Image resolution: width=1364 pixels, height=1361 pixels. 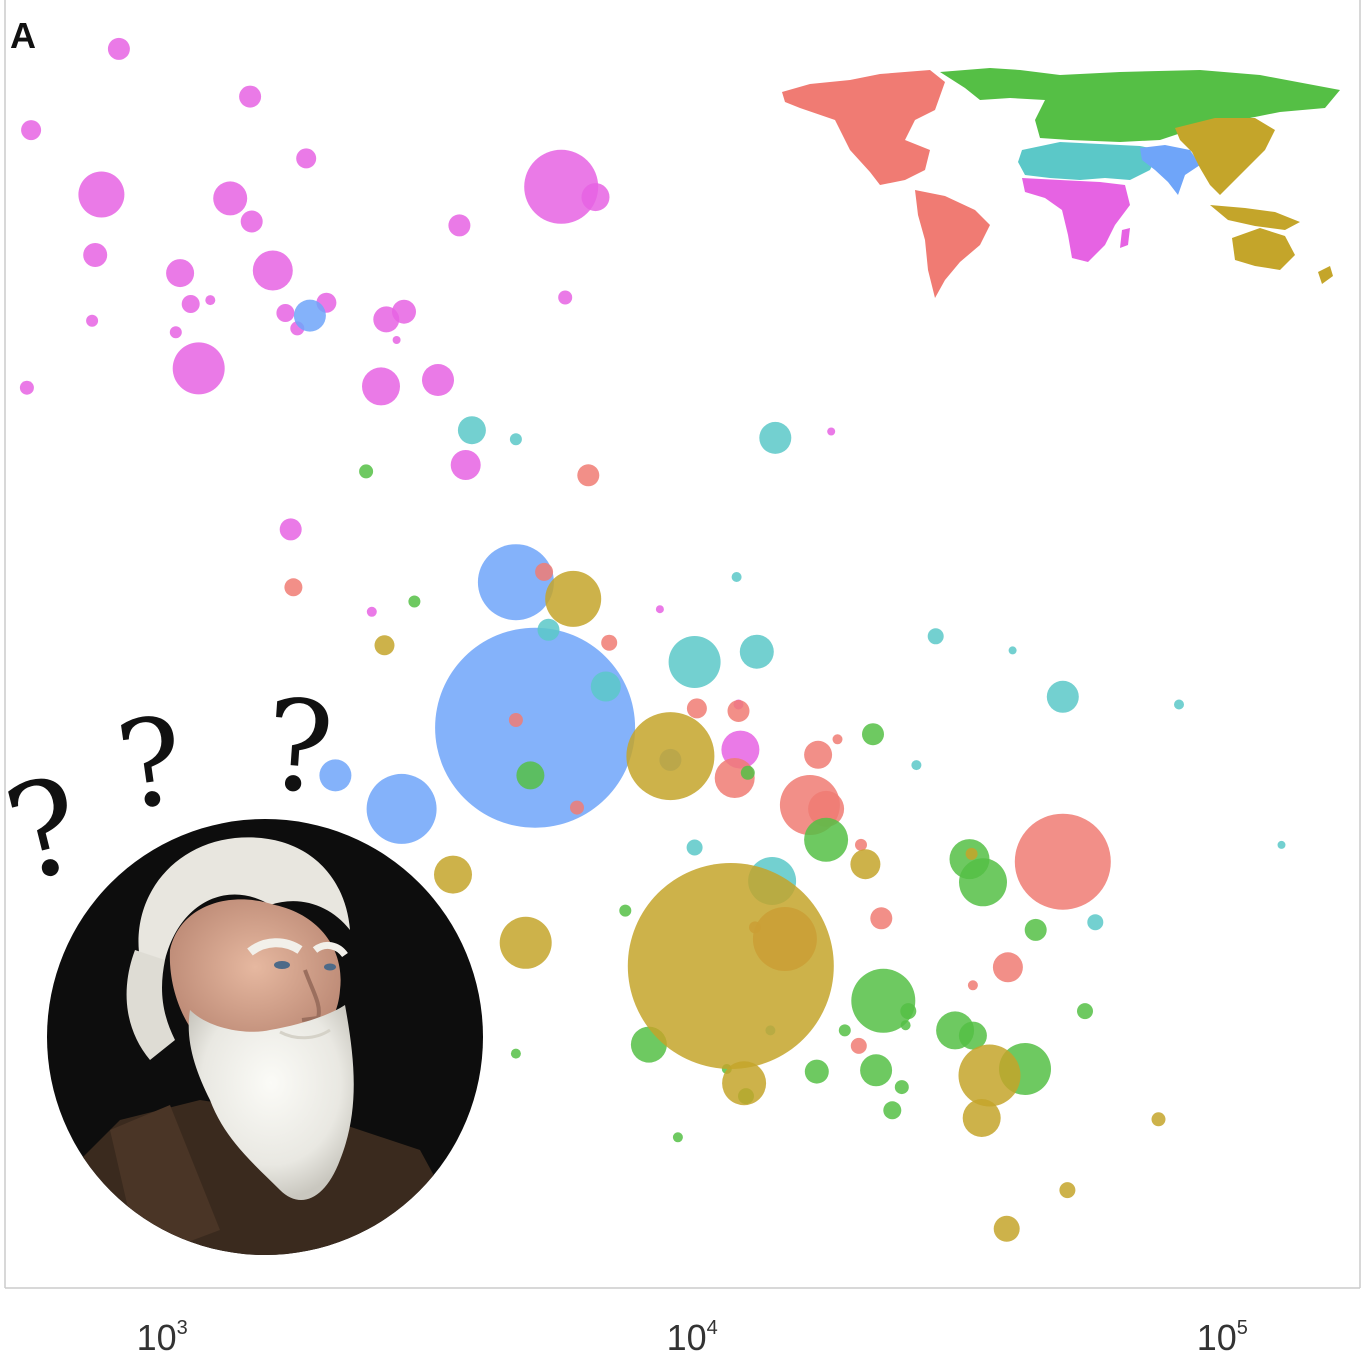 I want to click on map-region-europe-central-asia, so click(x=1140, y=105).